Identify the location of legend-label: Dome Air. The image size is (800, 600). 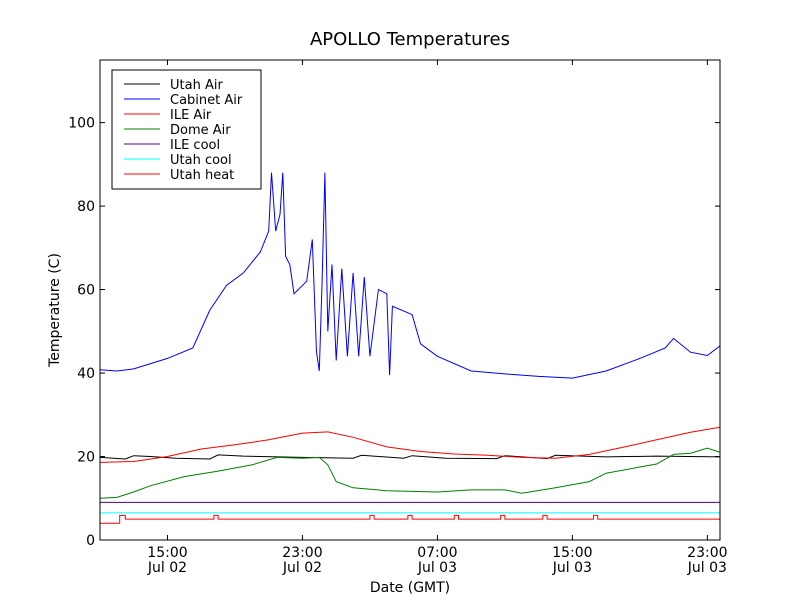
(200, 130).